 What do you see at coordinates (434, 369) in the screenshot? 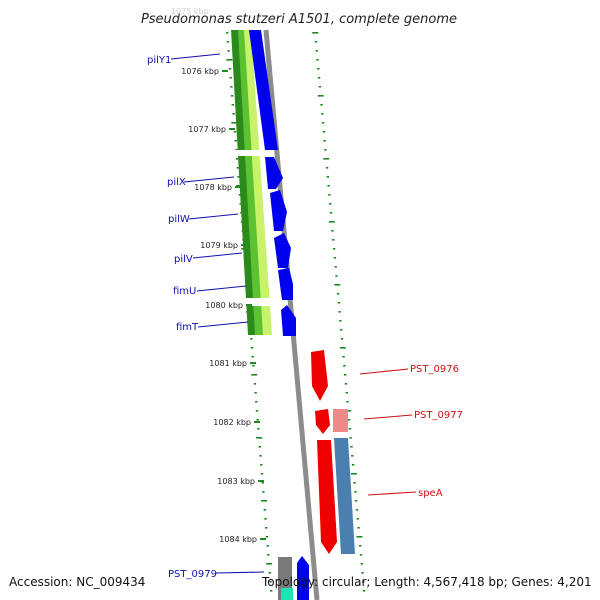
I see `gene-label-PST_0976: PST_0976` at bounding box center [434, 369].